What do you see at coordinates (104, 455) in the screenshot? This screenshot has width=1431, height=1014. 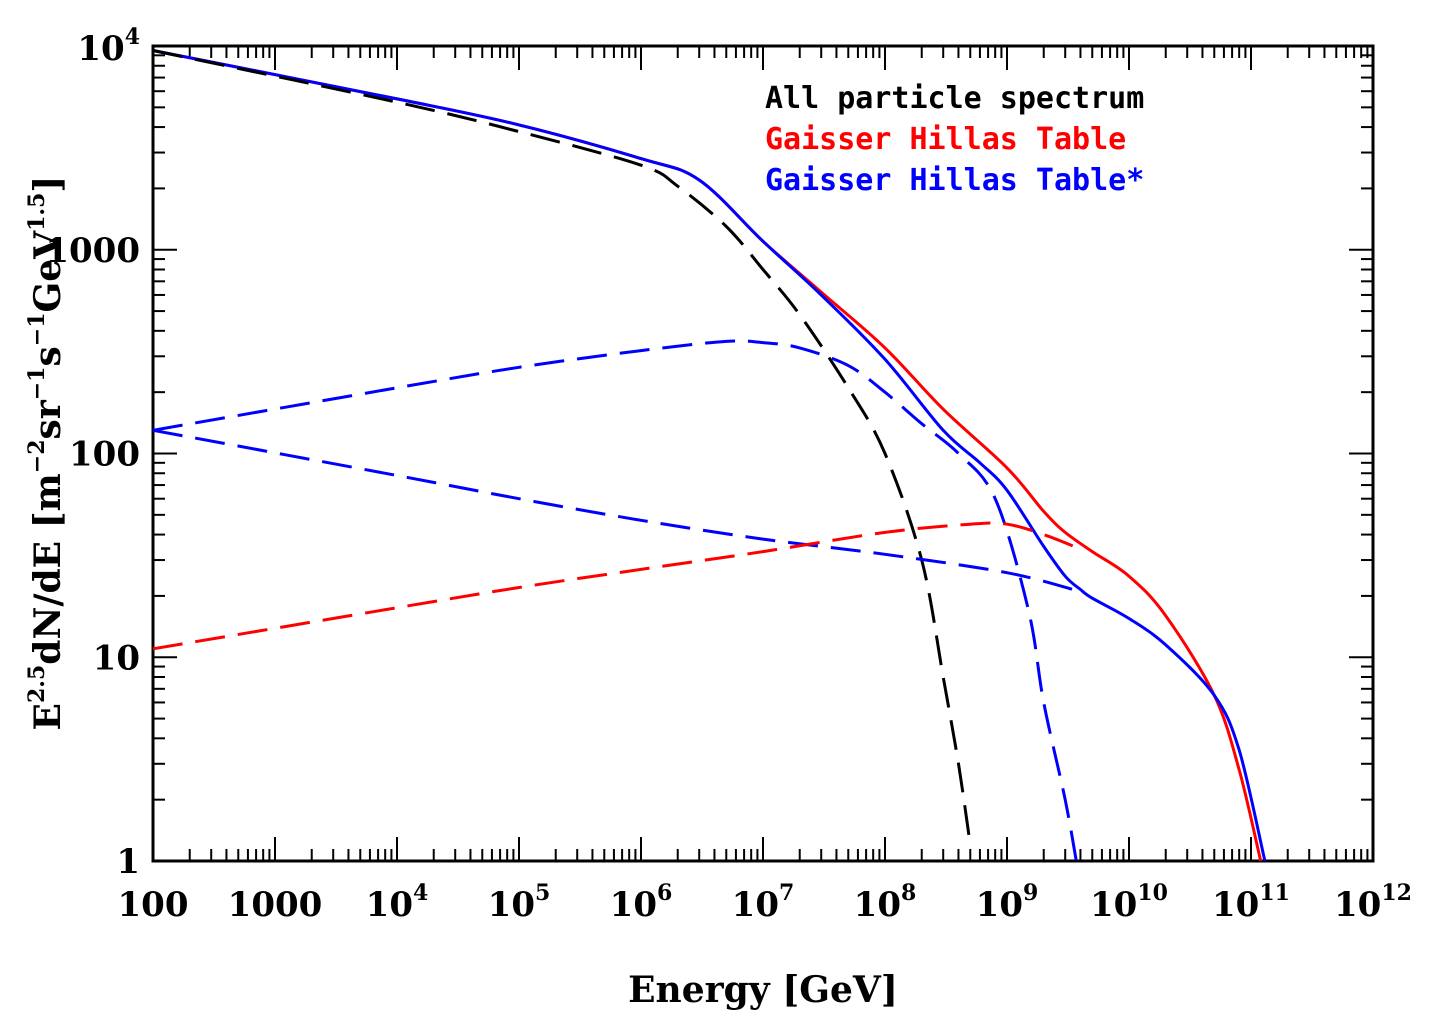 I see `y-tick-label: 100` at bounding box center [104, 455].